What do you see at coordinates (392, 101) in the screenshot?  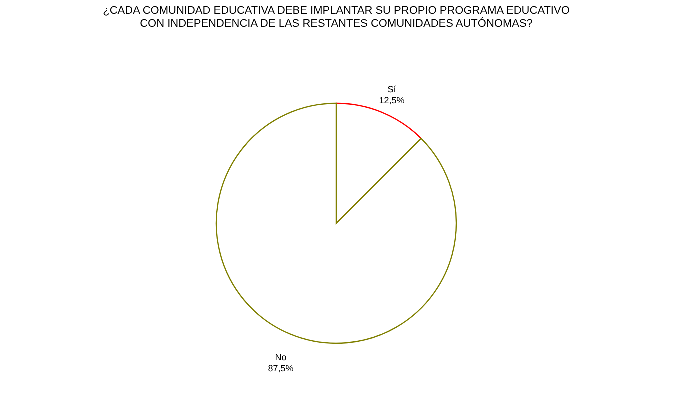 I see `data-label: 12,5%` at bounding box center [392, 101].